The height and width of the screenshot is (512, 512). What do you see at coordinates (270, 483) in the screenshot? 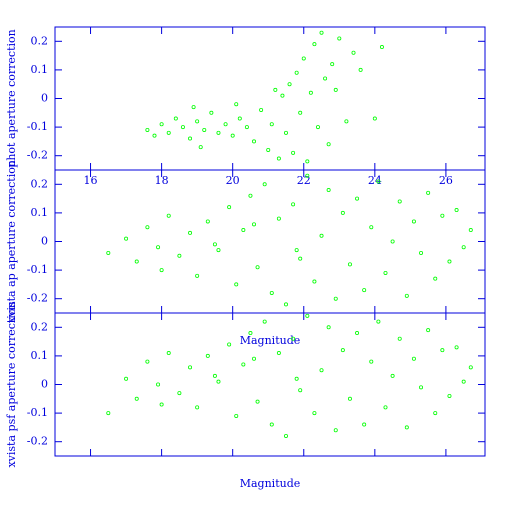
I see `x-axis-label: Magnitude` at bounding box center [270, 483].